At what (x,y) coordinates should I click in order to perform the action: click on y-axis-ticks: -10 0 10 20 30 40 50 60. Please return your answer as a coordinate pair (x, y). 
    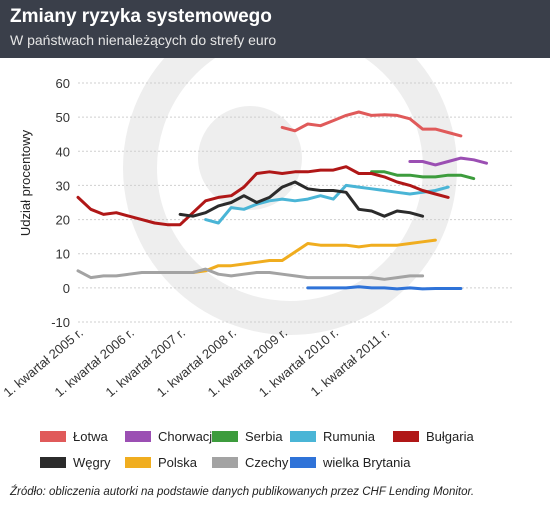
    Looking at the image, I should click on (60, 203).